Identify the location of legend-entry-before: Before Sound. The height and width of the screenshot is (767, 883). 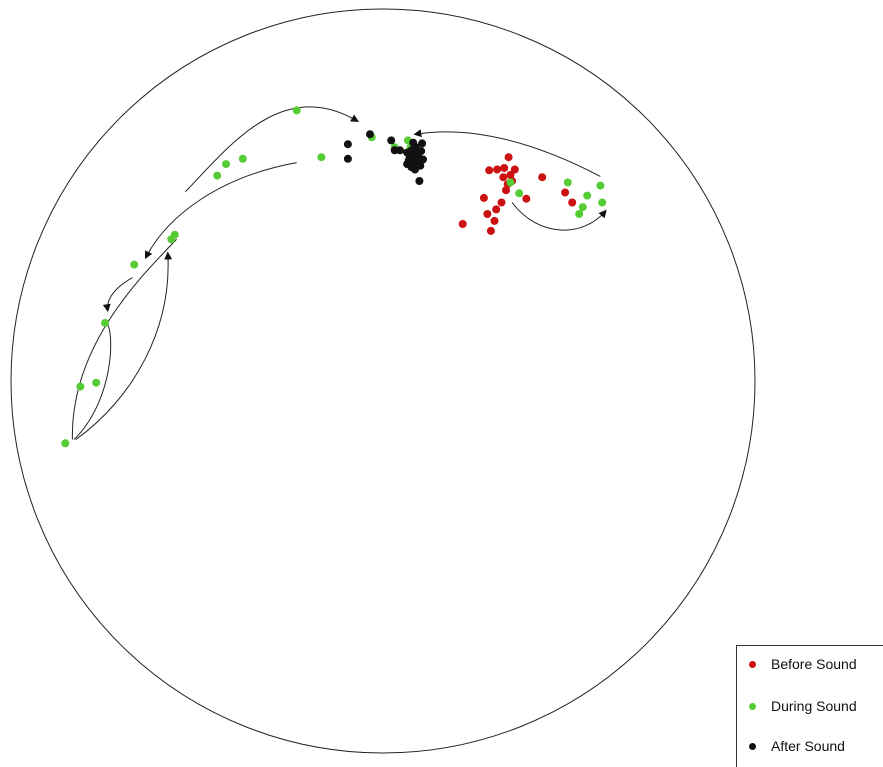
(803, 664).